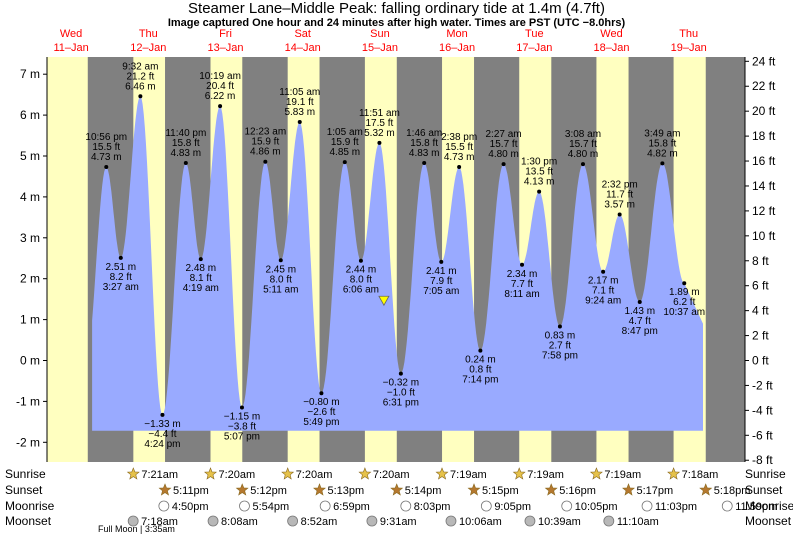 Image resolution: width=793 pixels, height=537 pixels. I want to click on tide-extreme: 2.34 m7.7 ft8:11 am, so click(522, 281).